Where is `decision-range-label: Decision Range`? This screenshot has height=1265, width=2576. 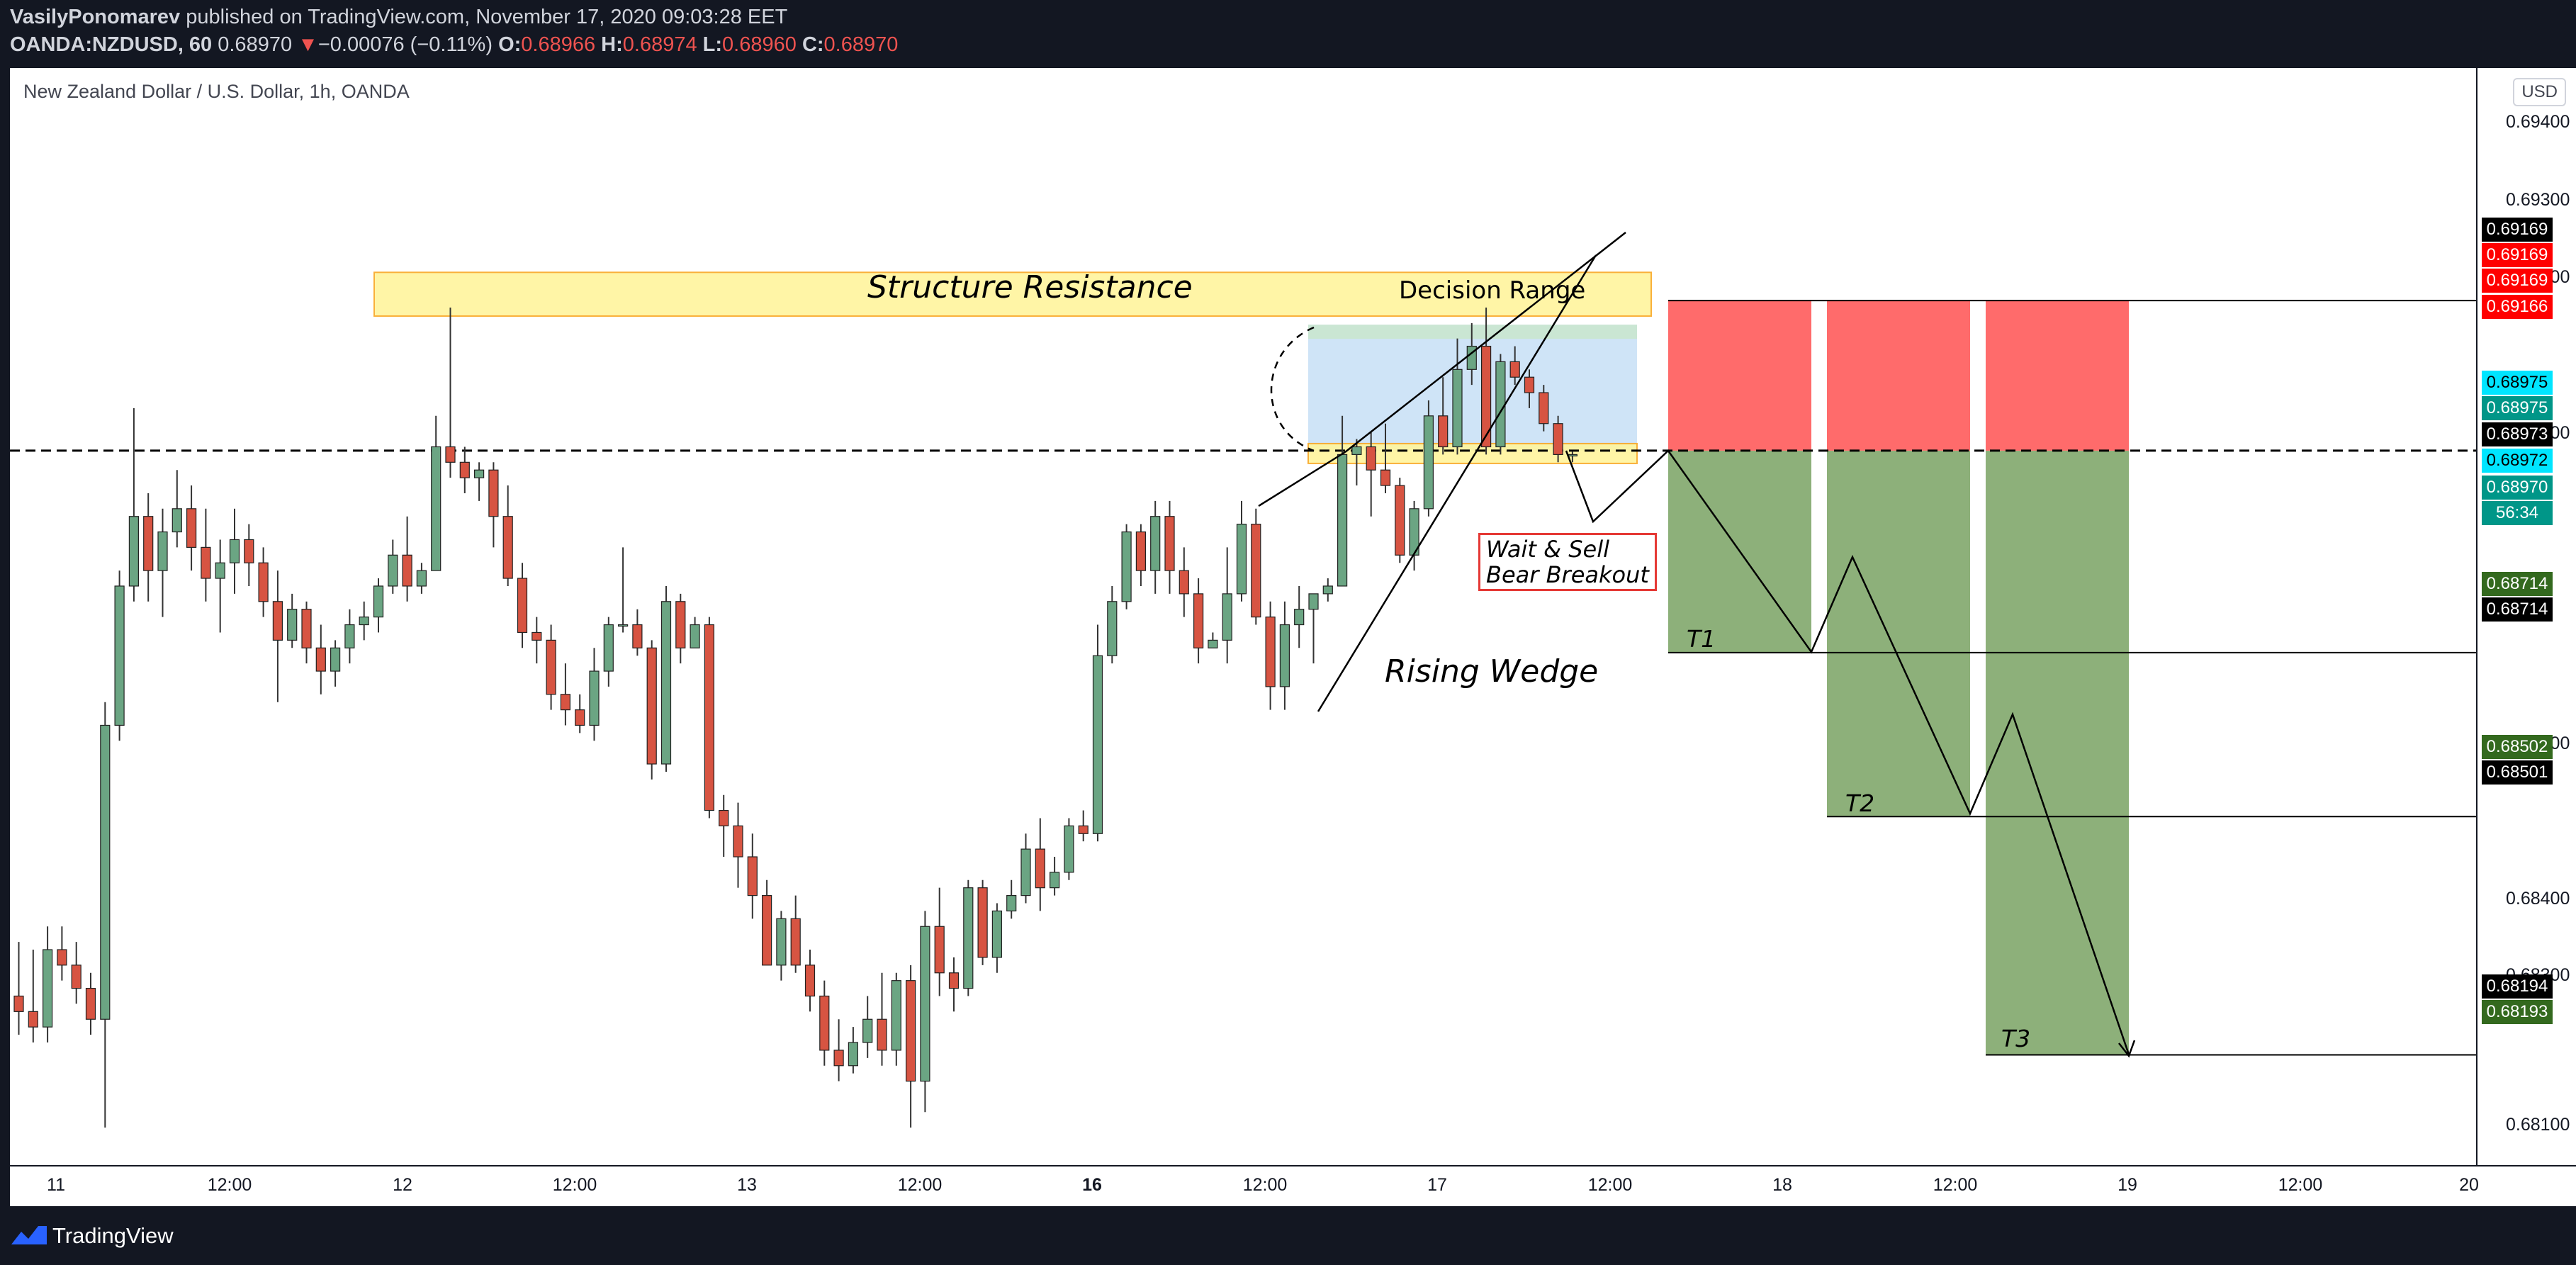
decision-range-label: Decision Range is located at coordinates (1492, 291).